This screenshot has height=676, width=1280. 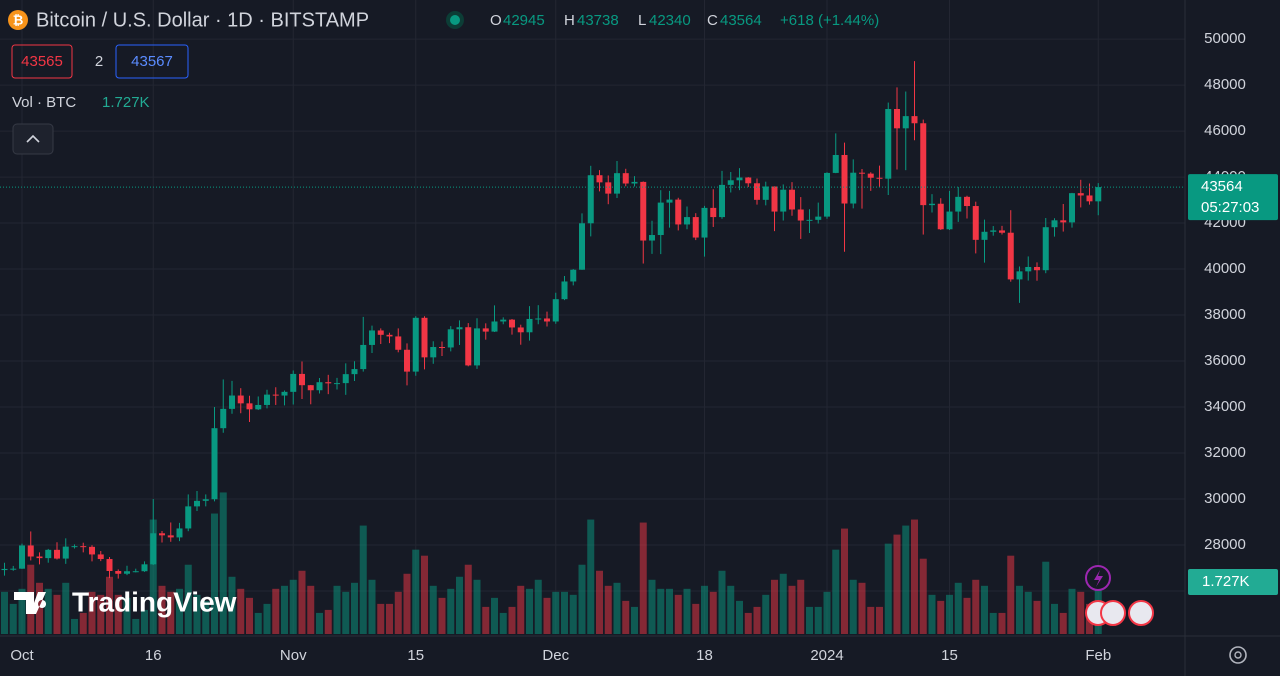 I want to click on buy-button, so click(x=152, y=61).